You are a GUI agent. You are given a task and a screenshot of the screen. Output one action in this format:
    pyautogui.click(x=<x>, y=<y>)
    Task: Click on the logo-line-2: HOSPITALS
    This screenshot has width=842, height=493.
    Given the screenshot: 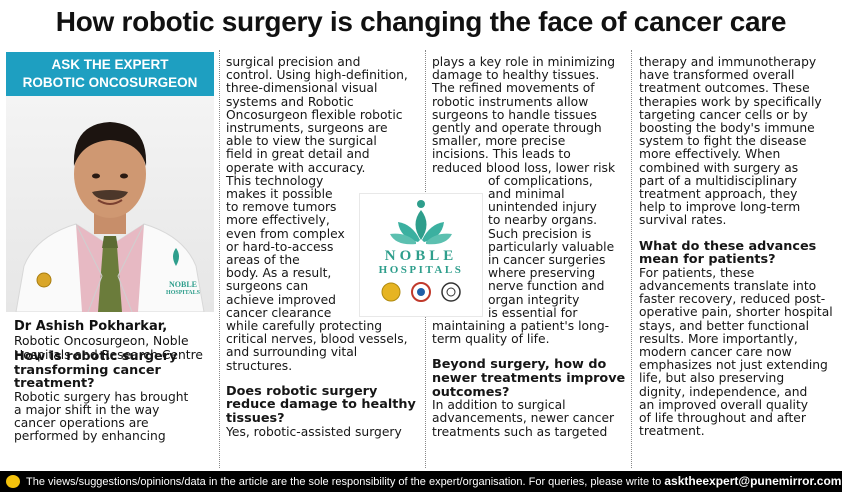 What is the action you would take?
    pyautogui.click(x=421, y=270)
    